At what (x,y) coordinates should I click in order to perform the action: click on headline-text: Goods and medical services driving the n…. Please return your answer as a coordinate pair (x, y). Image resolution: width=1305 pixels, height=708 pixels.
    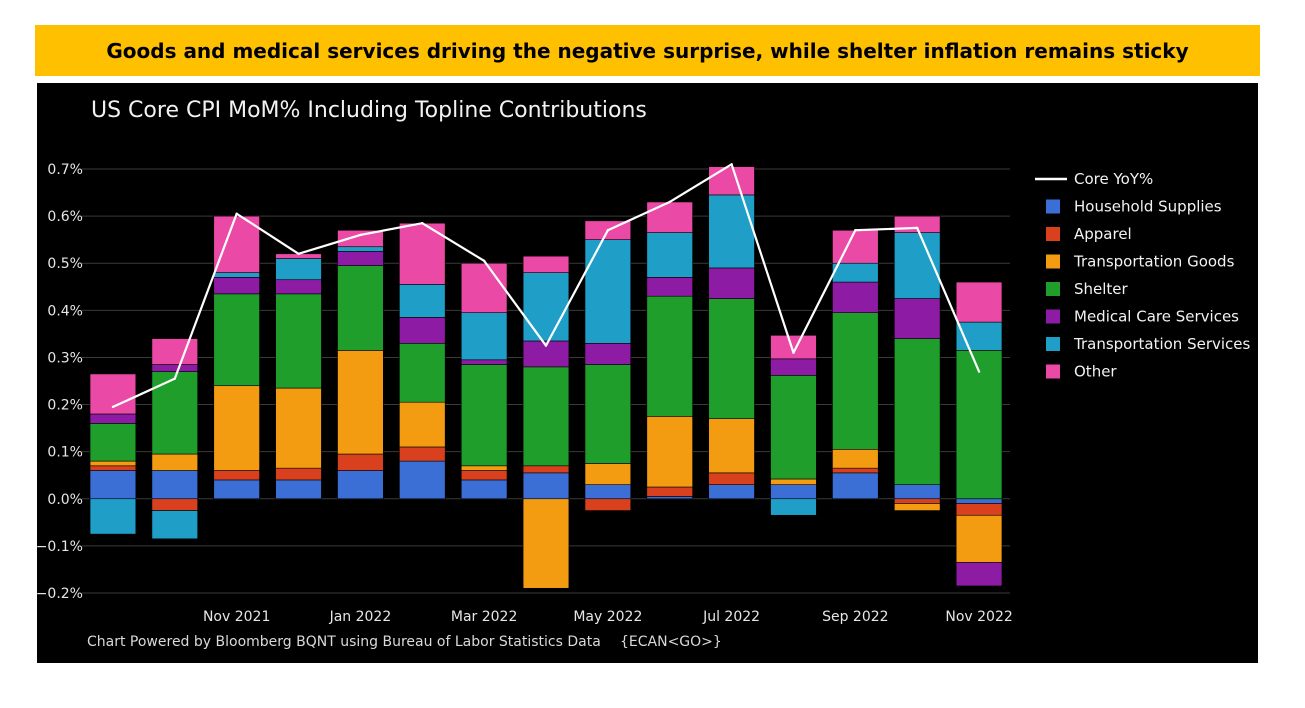
    Looking at the image, I should click on (647, 50).